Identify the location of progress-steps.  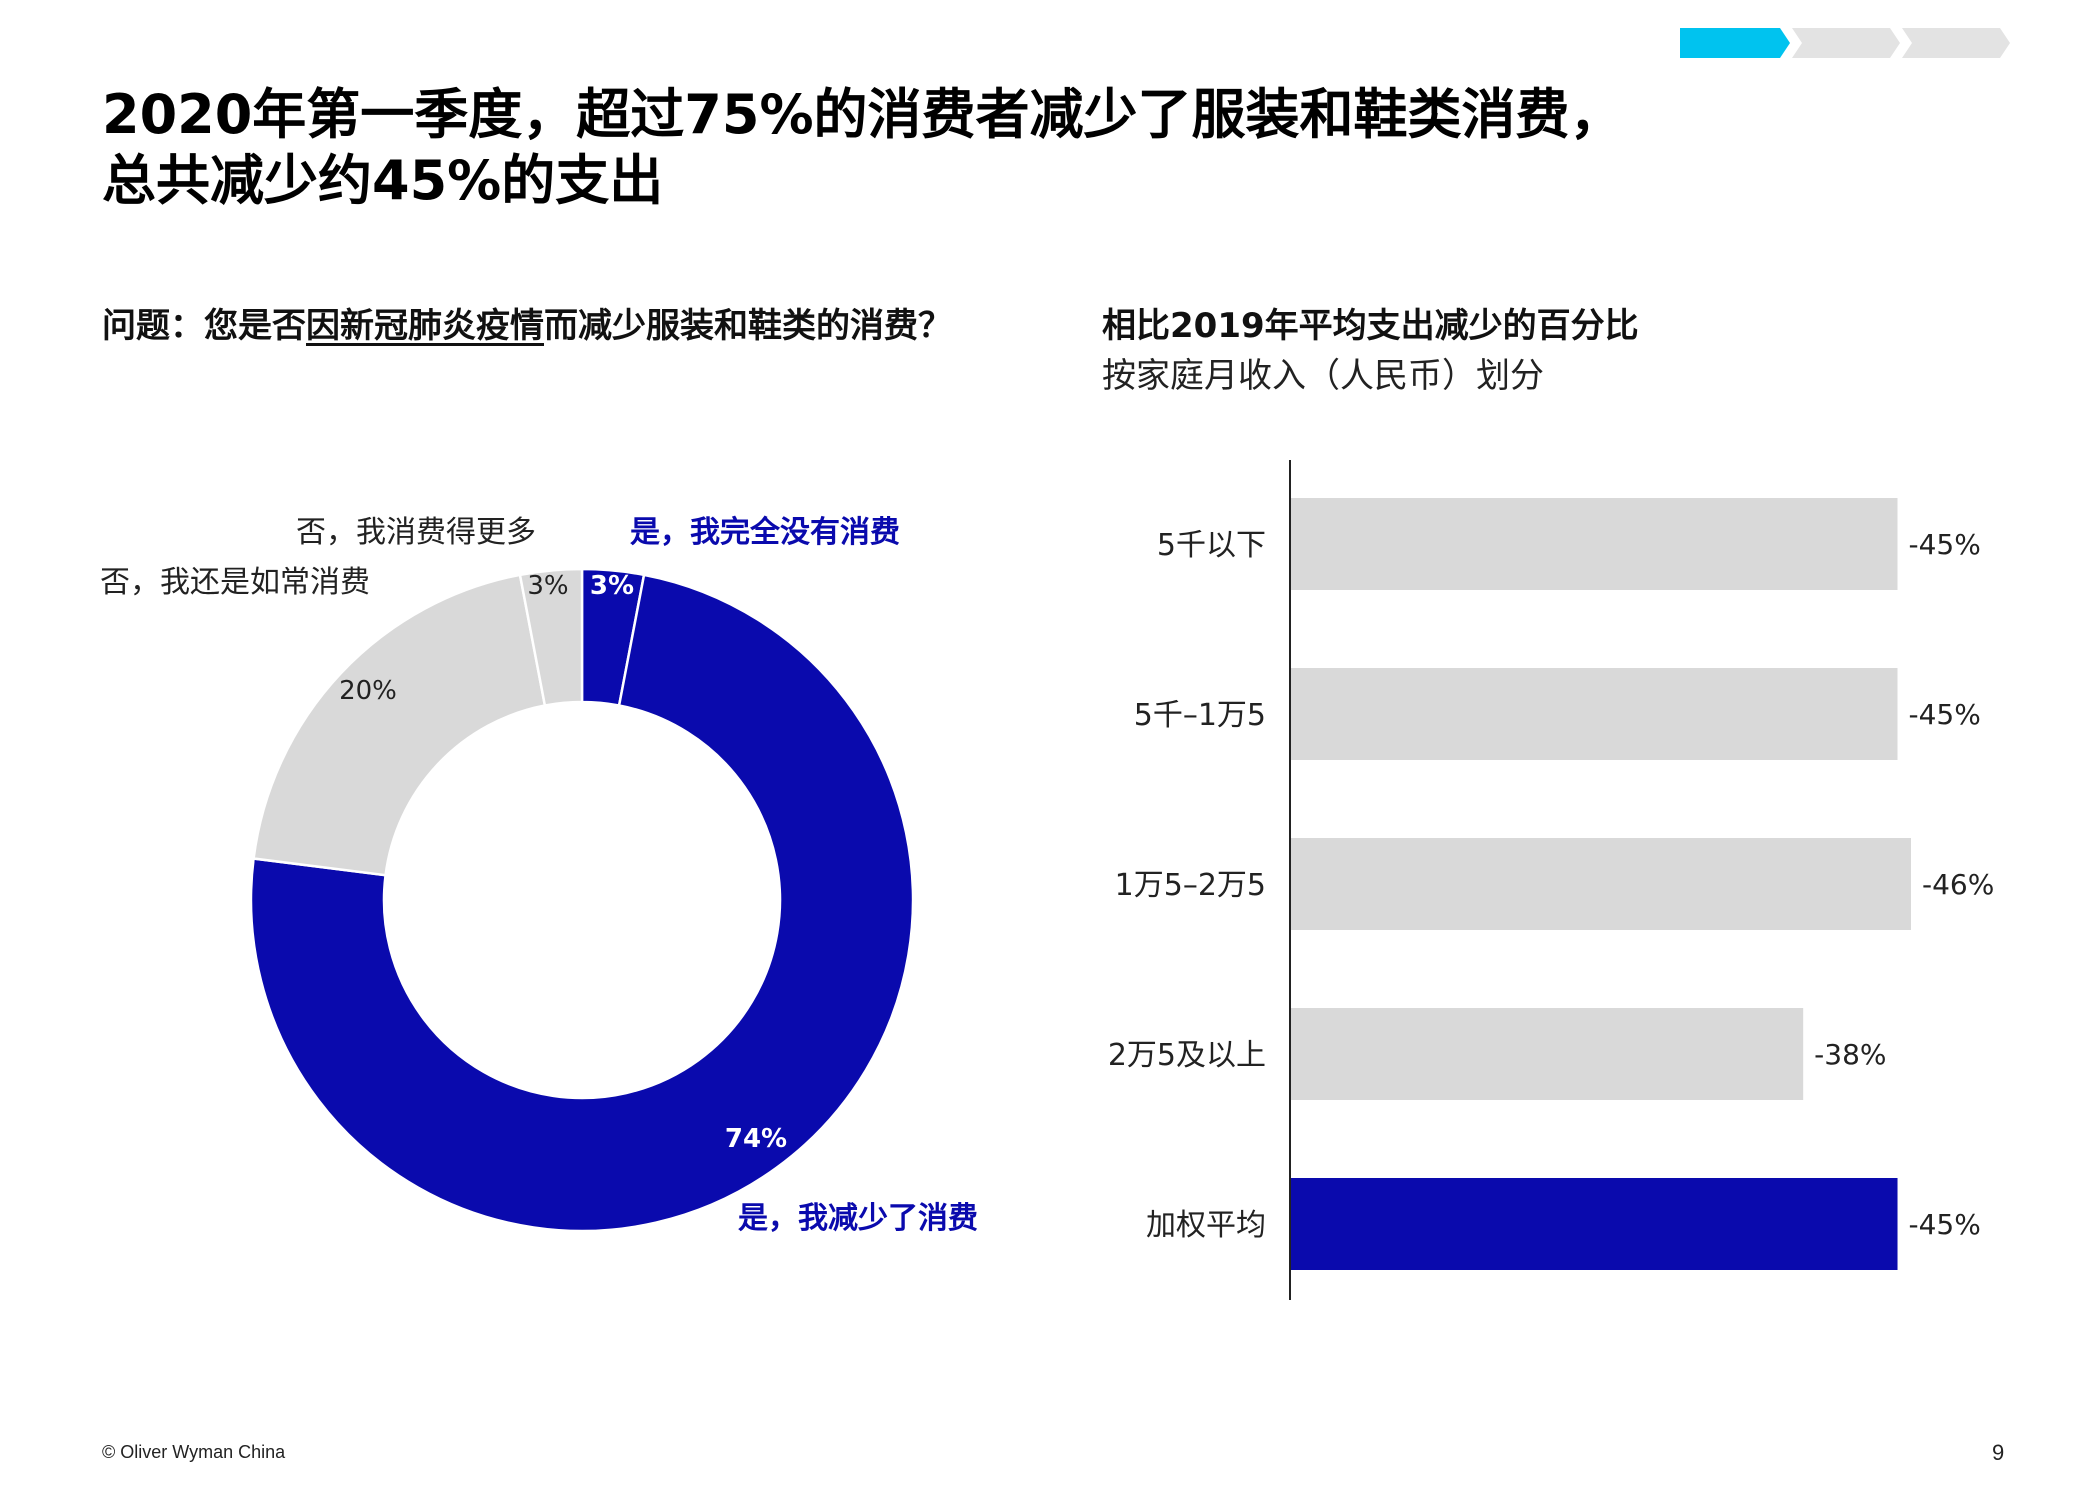
(1845, 43).